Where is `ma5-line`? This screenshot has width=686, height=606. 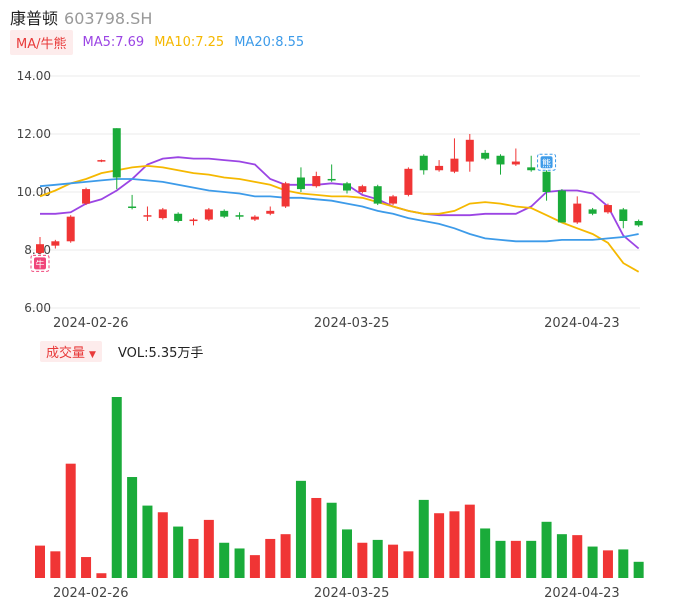
ma5-line is located at coordinates (340, 203).